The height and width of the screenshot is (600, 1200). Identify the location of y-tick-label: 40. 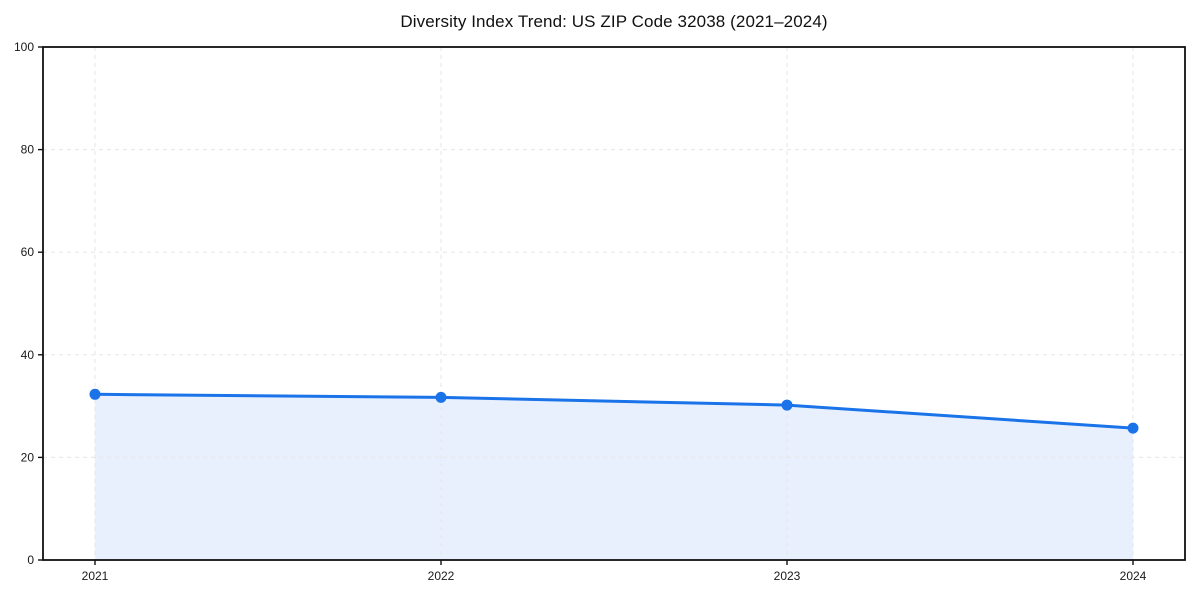
(28, 355).